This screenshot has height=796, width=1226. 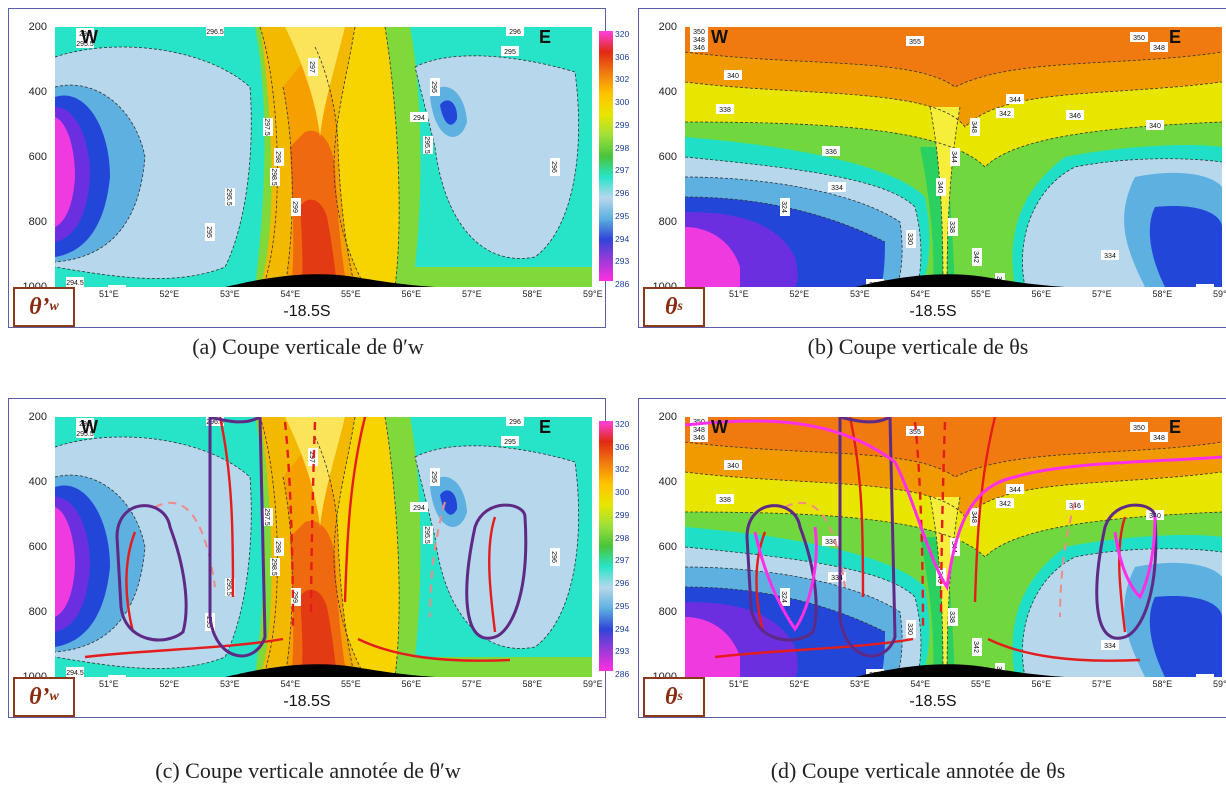 I want to click on contour-label: 350, so click(x=1139, y=427).